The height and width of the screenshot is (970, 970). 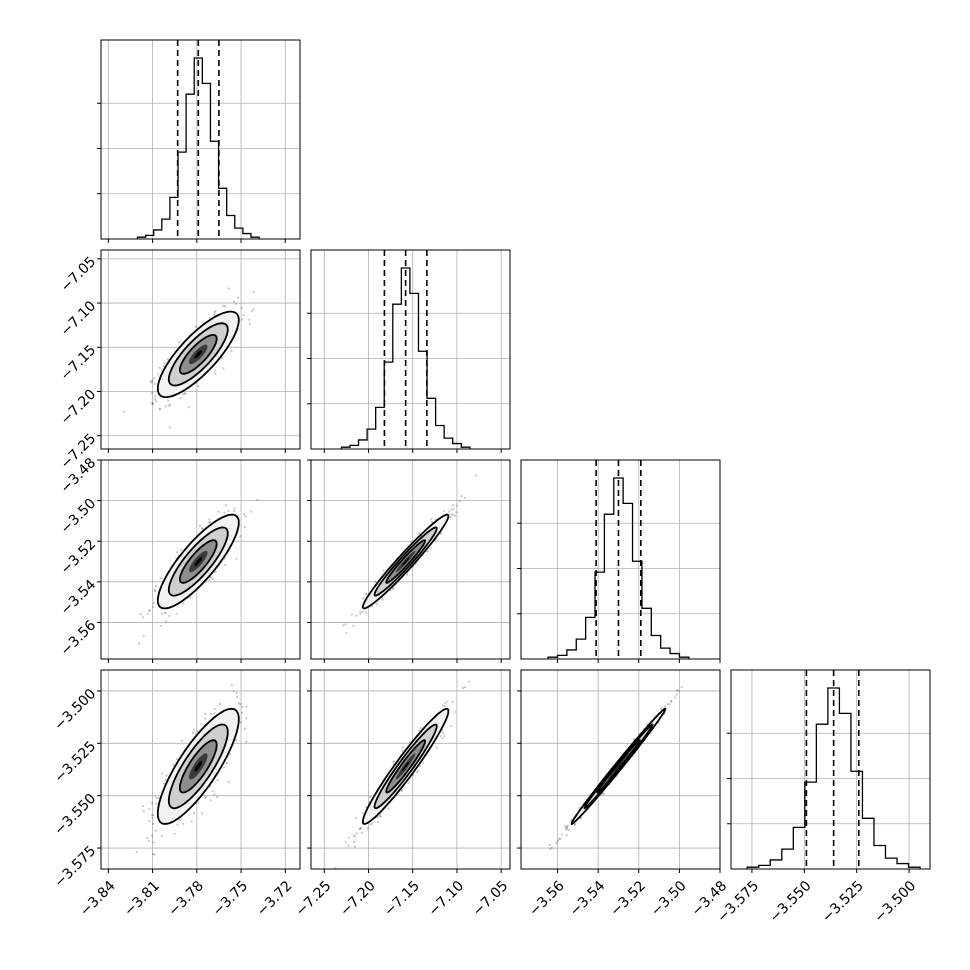 What do you see at coordinates (628, 899) in the screenshot?
I see `x-tick-label-2-2: −3.52` at bounding box center [628, 899].